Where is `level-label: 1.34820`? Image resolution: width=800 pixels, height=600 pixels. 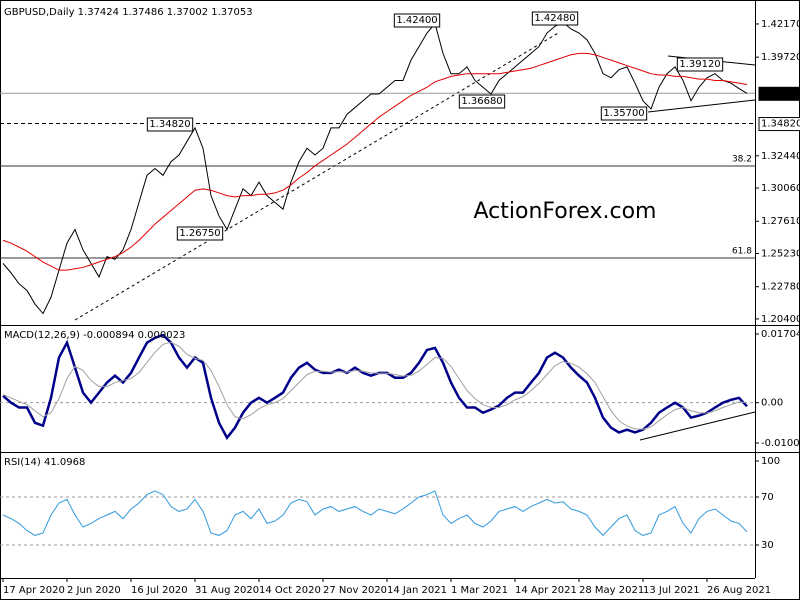
level-label: 1.34820 is located at coordinates (780, 124).